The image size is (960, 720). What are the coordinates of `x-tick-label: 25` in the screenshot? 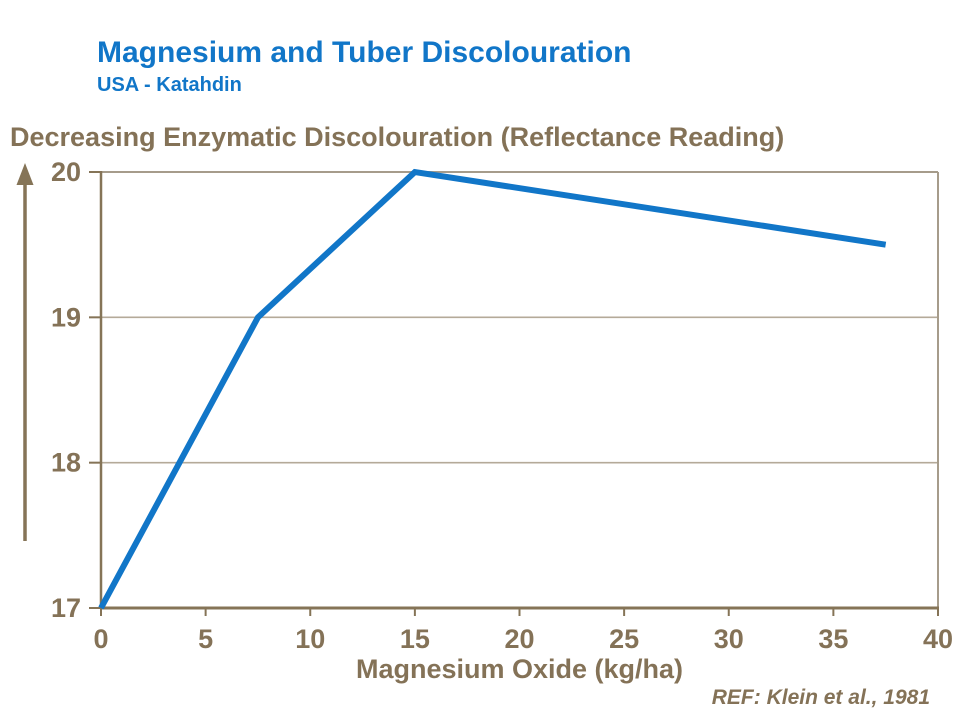 It's located at (624, 639).